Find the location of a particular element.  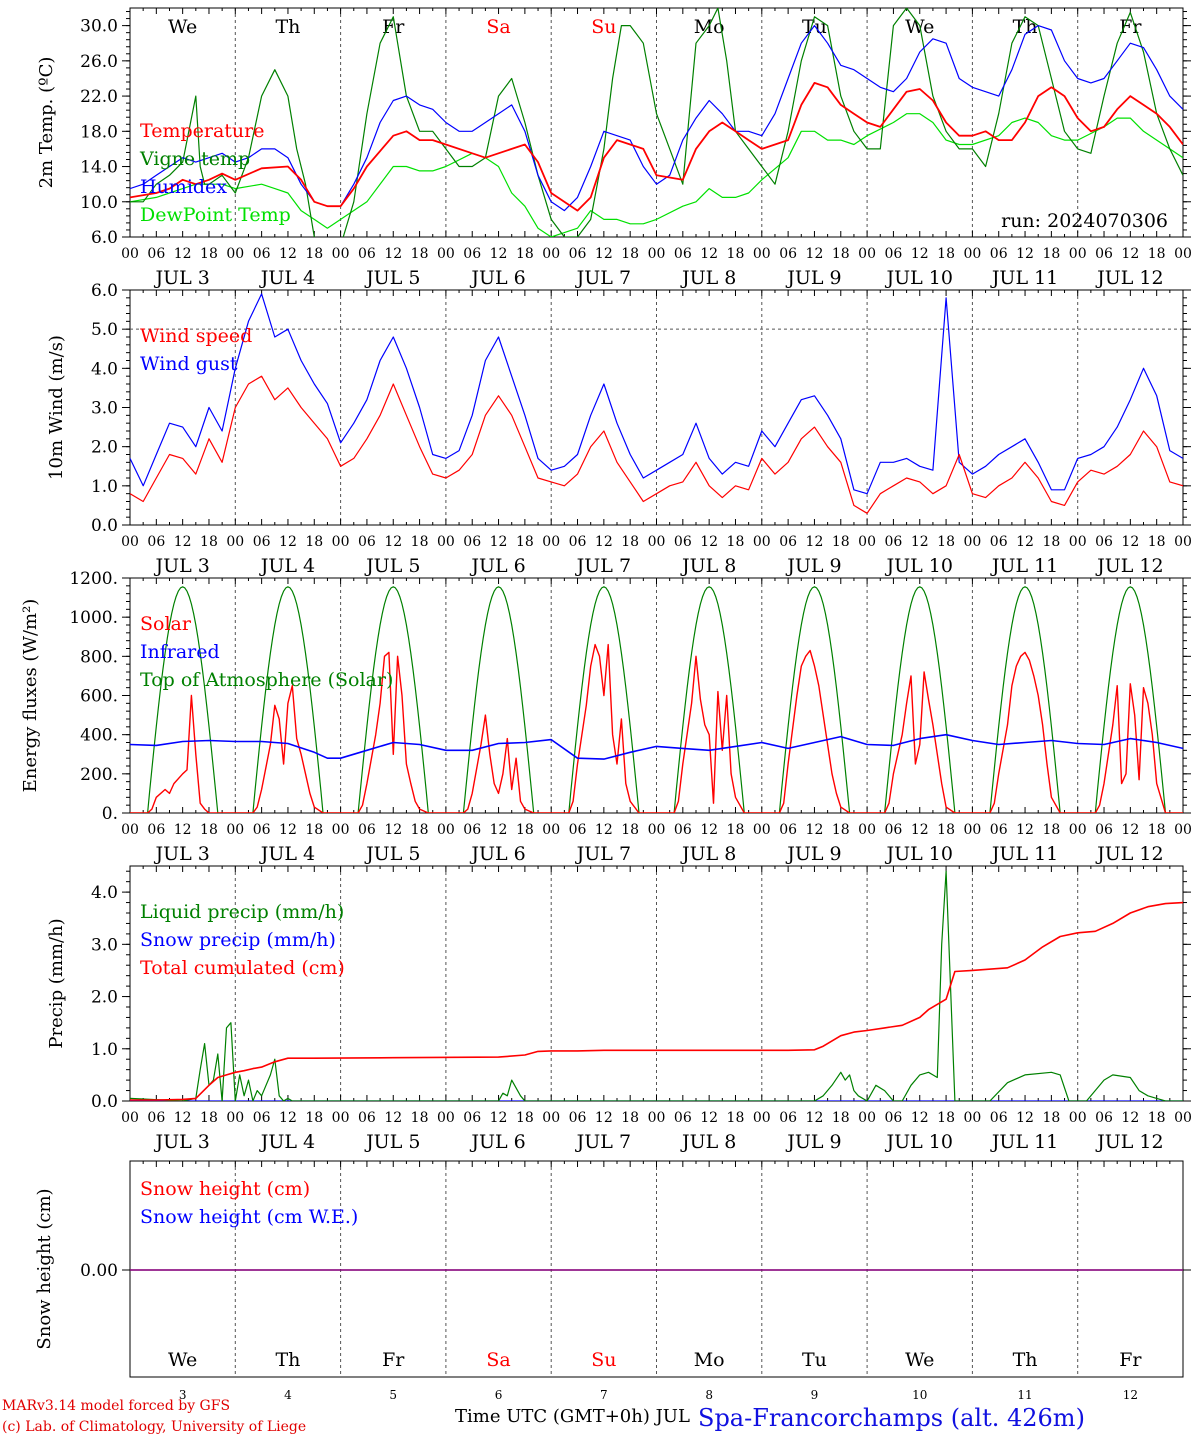

y-tick-label: 30.0 is located at coordinates (99, 27).